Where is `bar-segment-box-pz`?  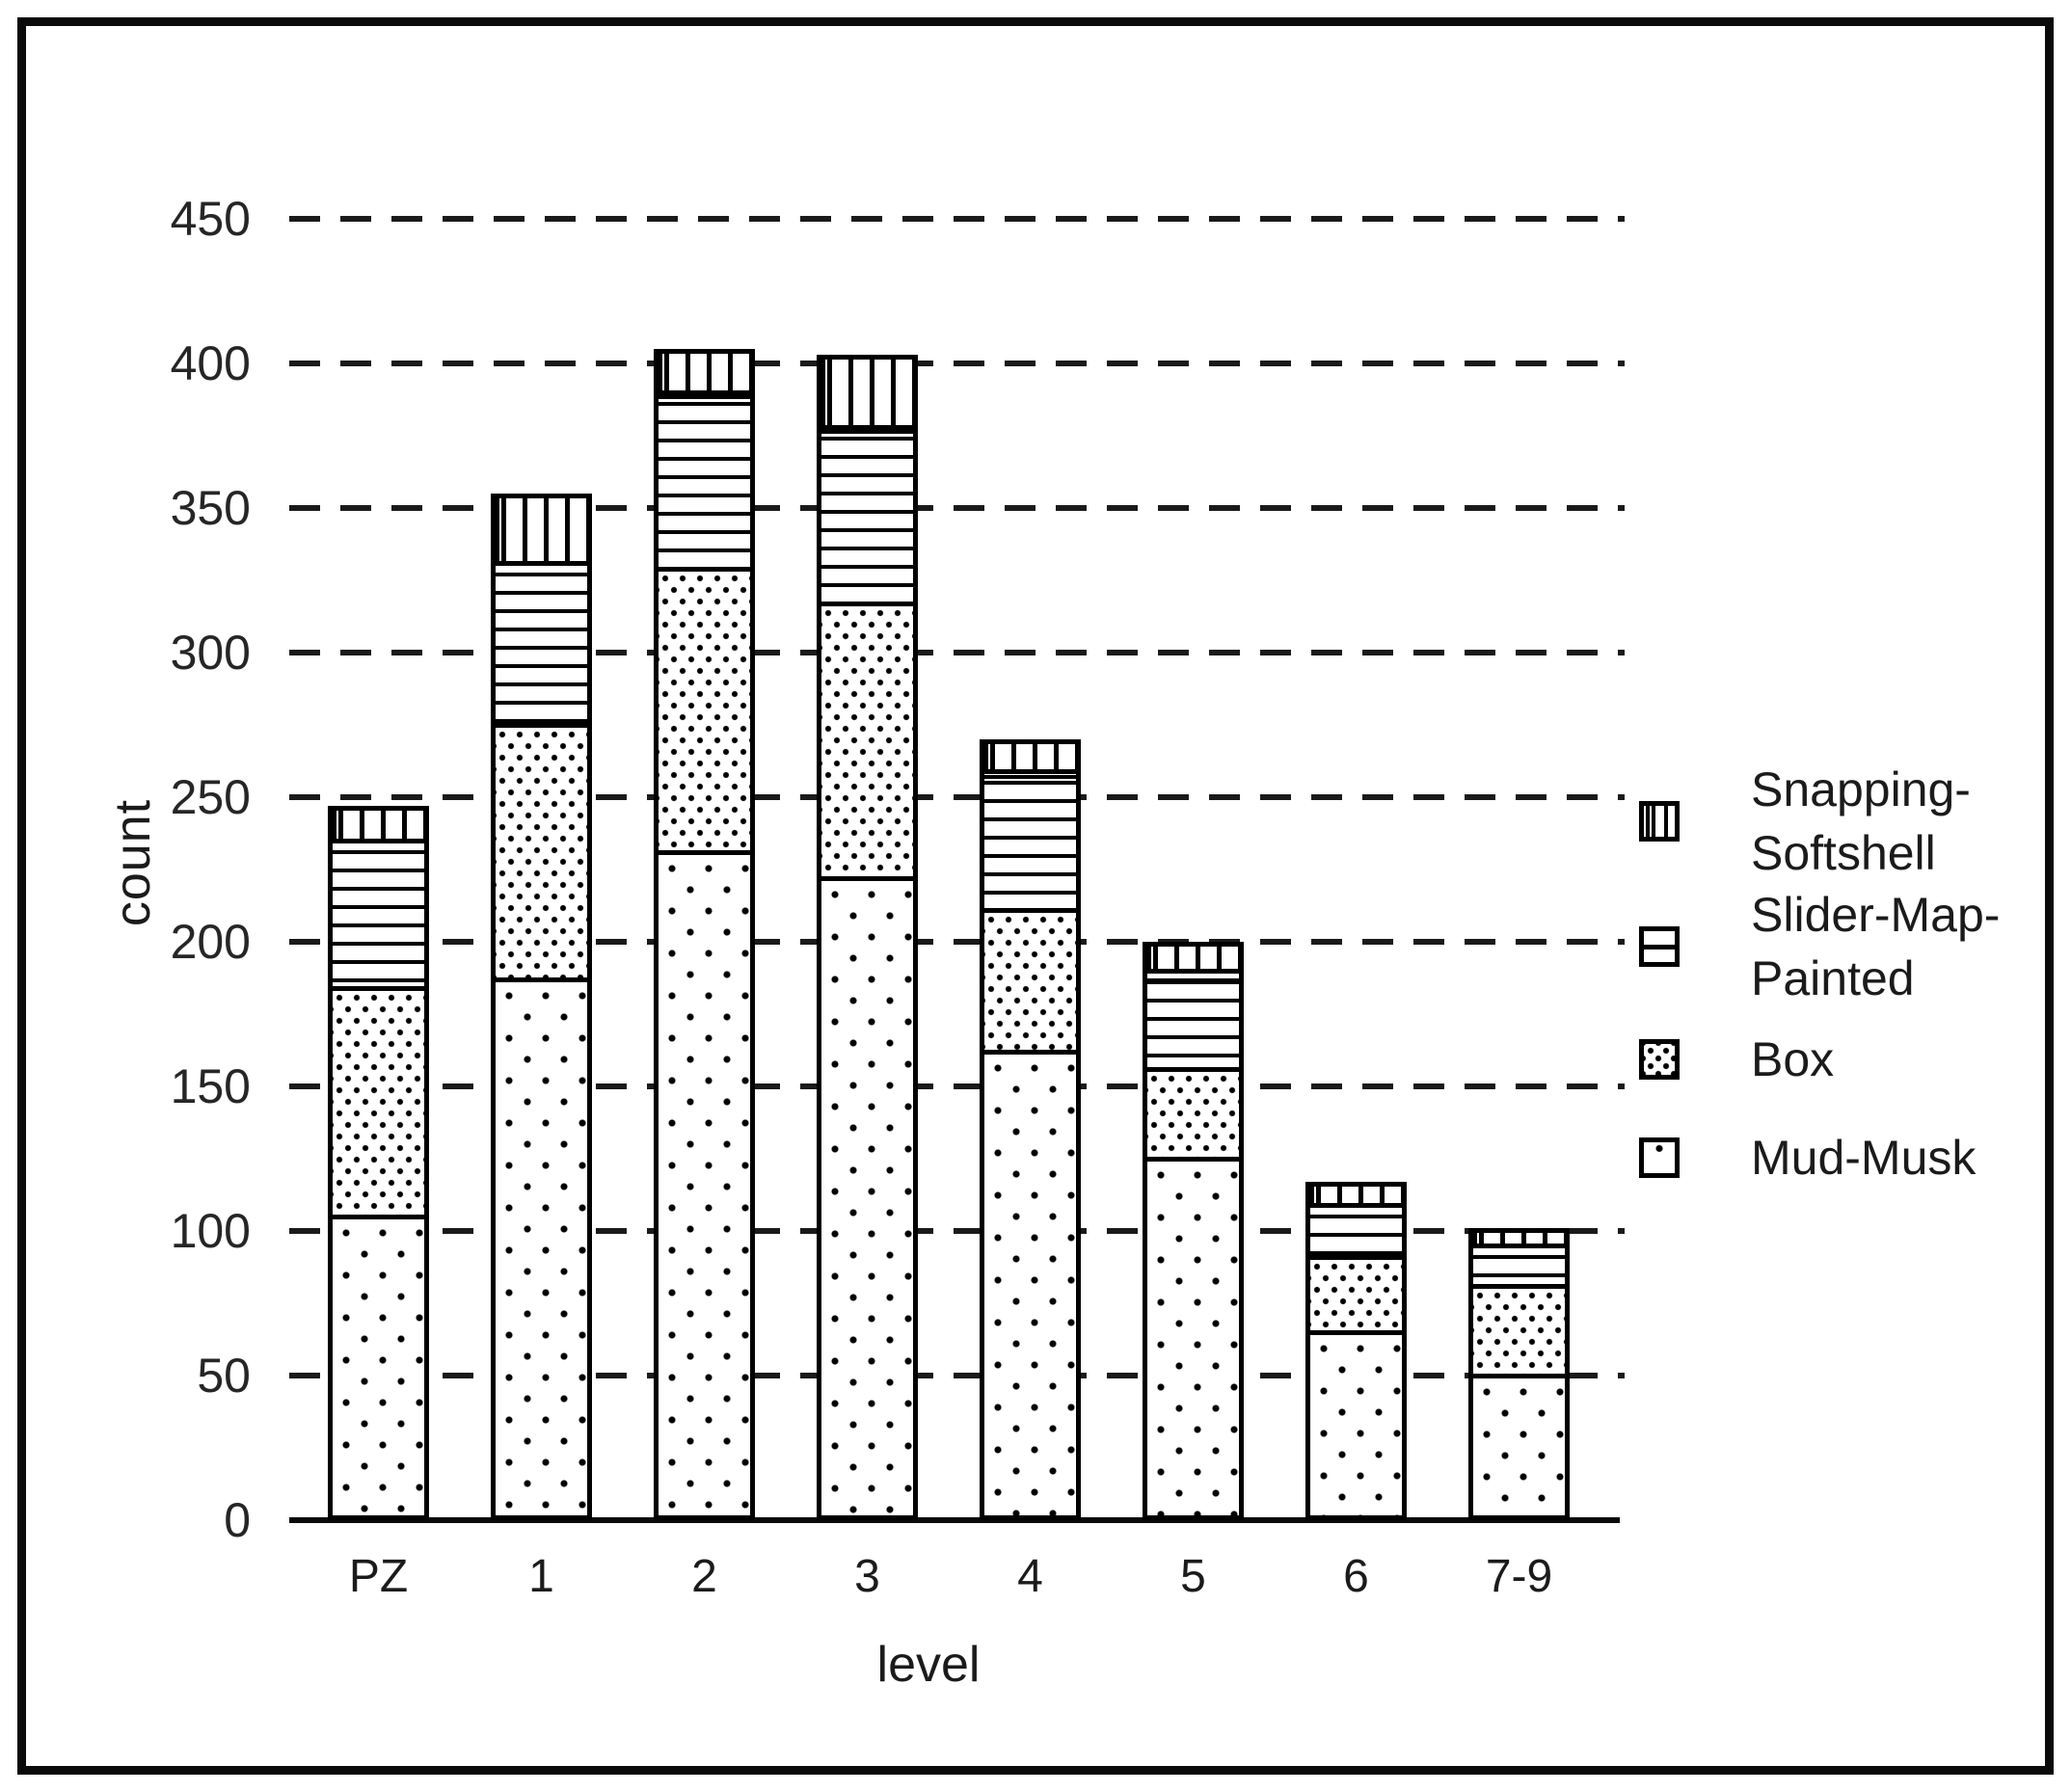
bar-segment-box-pz is located at coordinates (379, 1102).